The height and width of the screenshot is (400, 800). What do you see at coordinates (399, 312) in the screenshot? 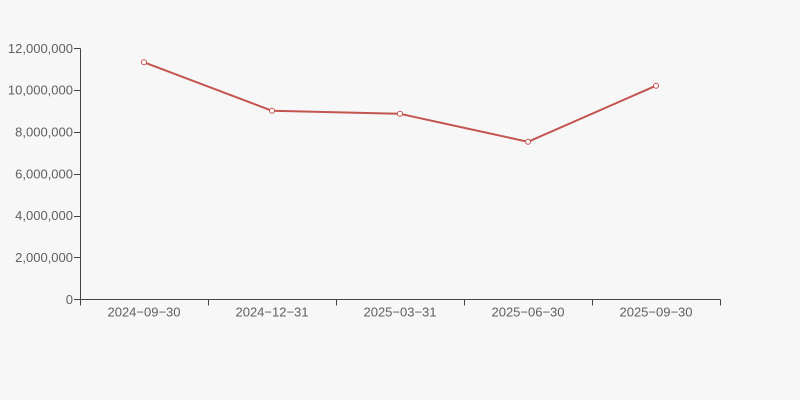
I see `x-axis-tick-label: 2025−03−31` at bounding box center [399, 312].